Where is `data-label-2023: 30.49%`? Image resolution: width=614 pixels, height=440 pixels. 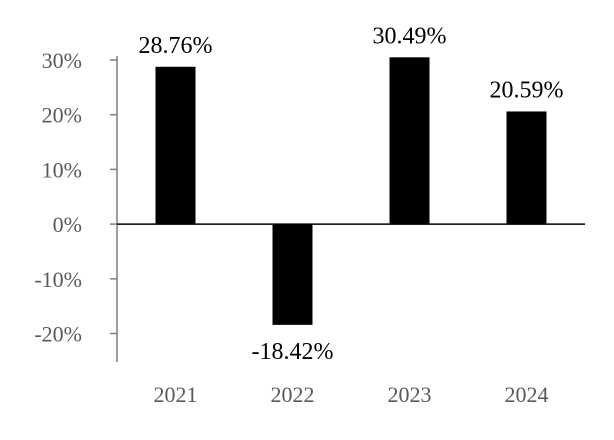 data-label-2023: 30.49% is located at coordinates (410, 36).